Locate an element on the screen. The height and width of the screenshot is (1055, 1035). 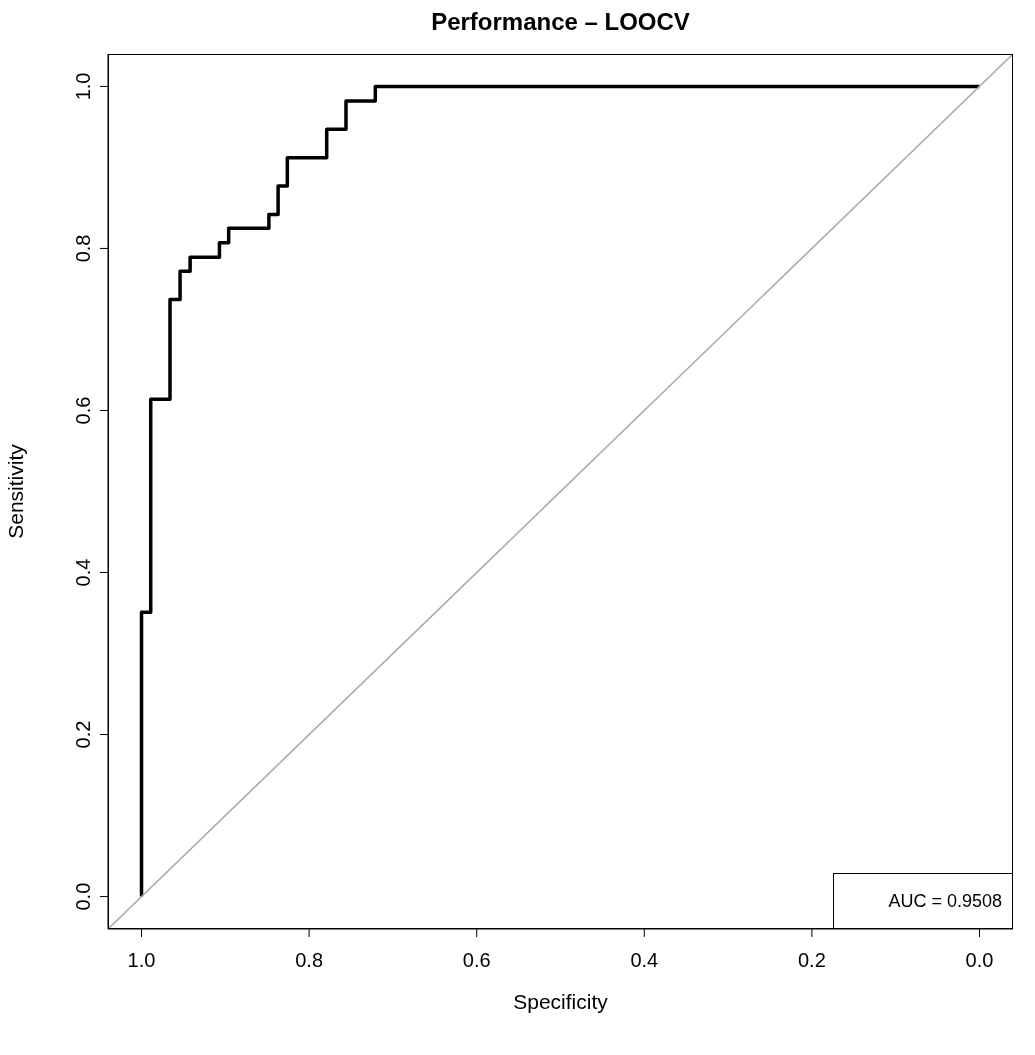
x-tick-label: 0.0 is located at coordinates (979, 960).